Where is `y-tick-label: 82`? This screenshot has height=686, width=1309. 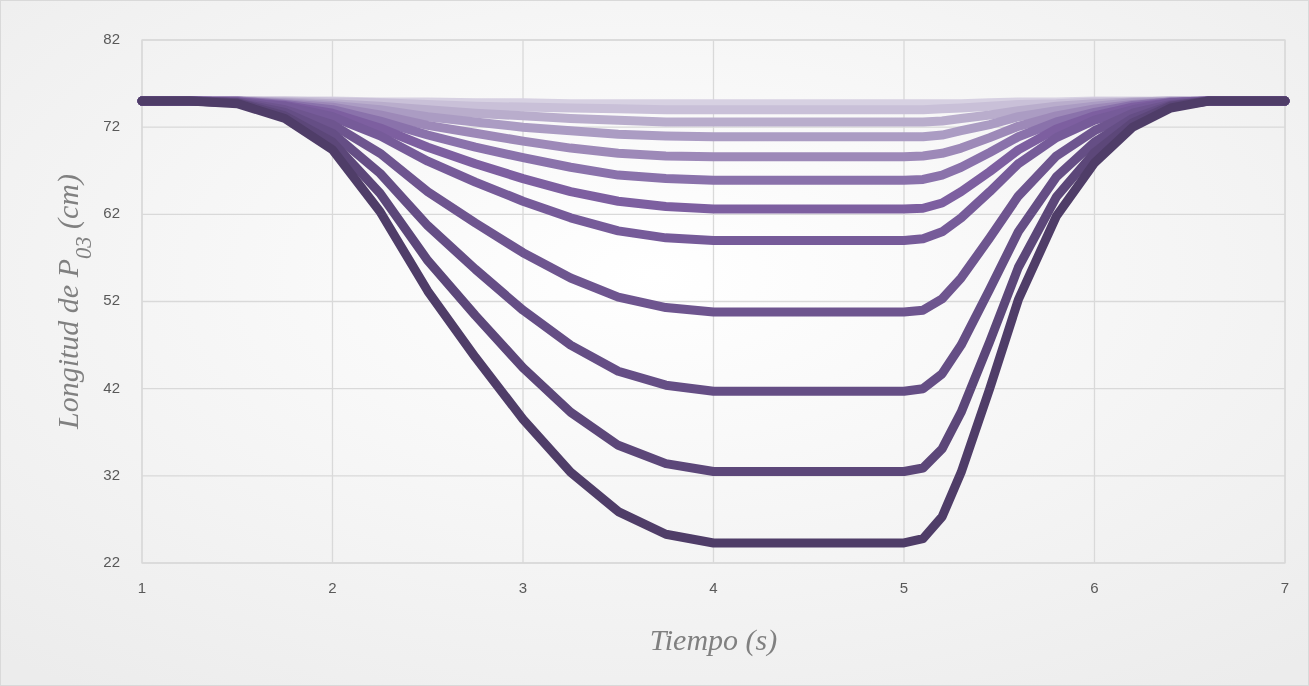 y-tick-label: 82 is located at coordinates (111, 38).